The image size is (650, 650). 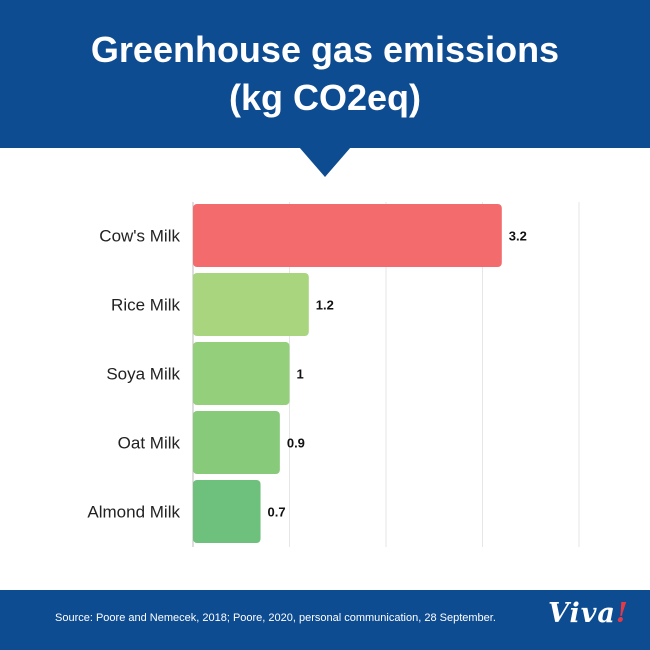 I want to click on title-line-1: Greenhouse gas emissions, so click(x=325, y=49).